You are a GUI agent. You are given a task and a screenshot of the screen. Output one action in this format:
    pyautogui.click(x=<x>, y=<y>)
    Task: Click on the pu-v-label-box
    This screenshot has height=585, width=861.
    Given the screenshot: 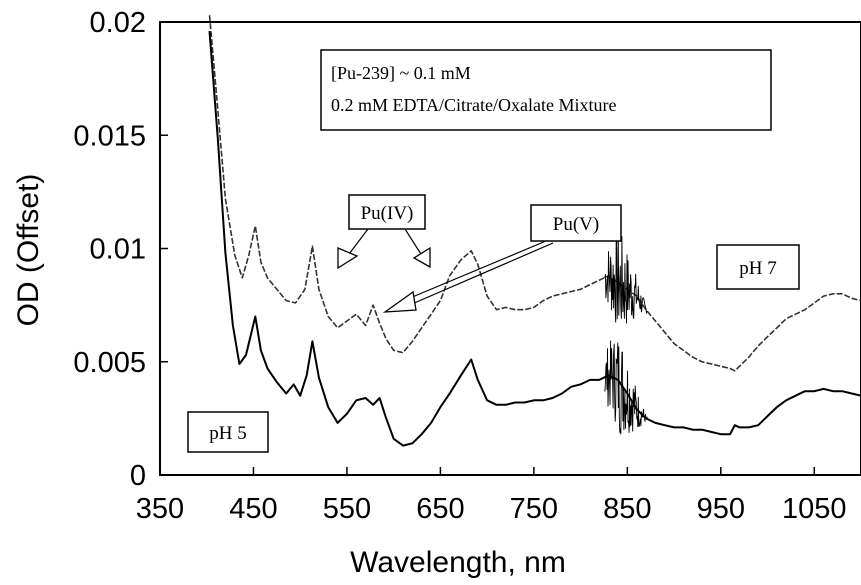 What is the action you would take?
    pyautogui.click(x=576, y=223)
    